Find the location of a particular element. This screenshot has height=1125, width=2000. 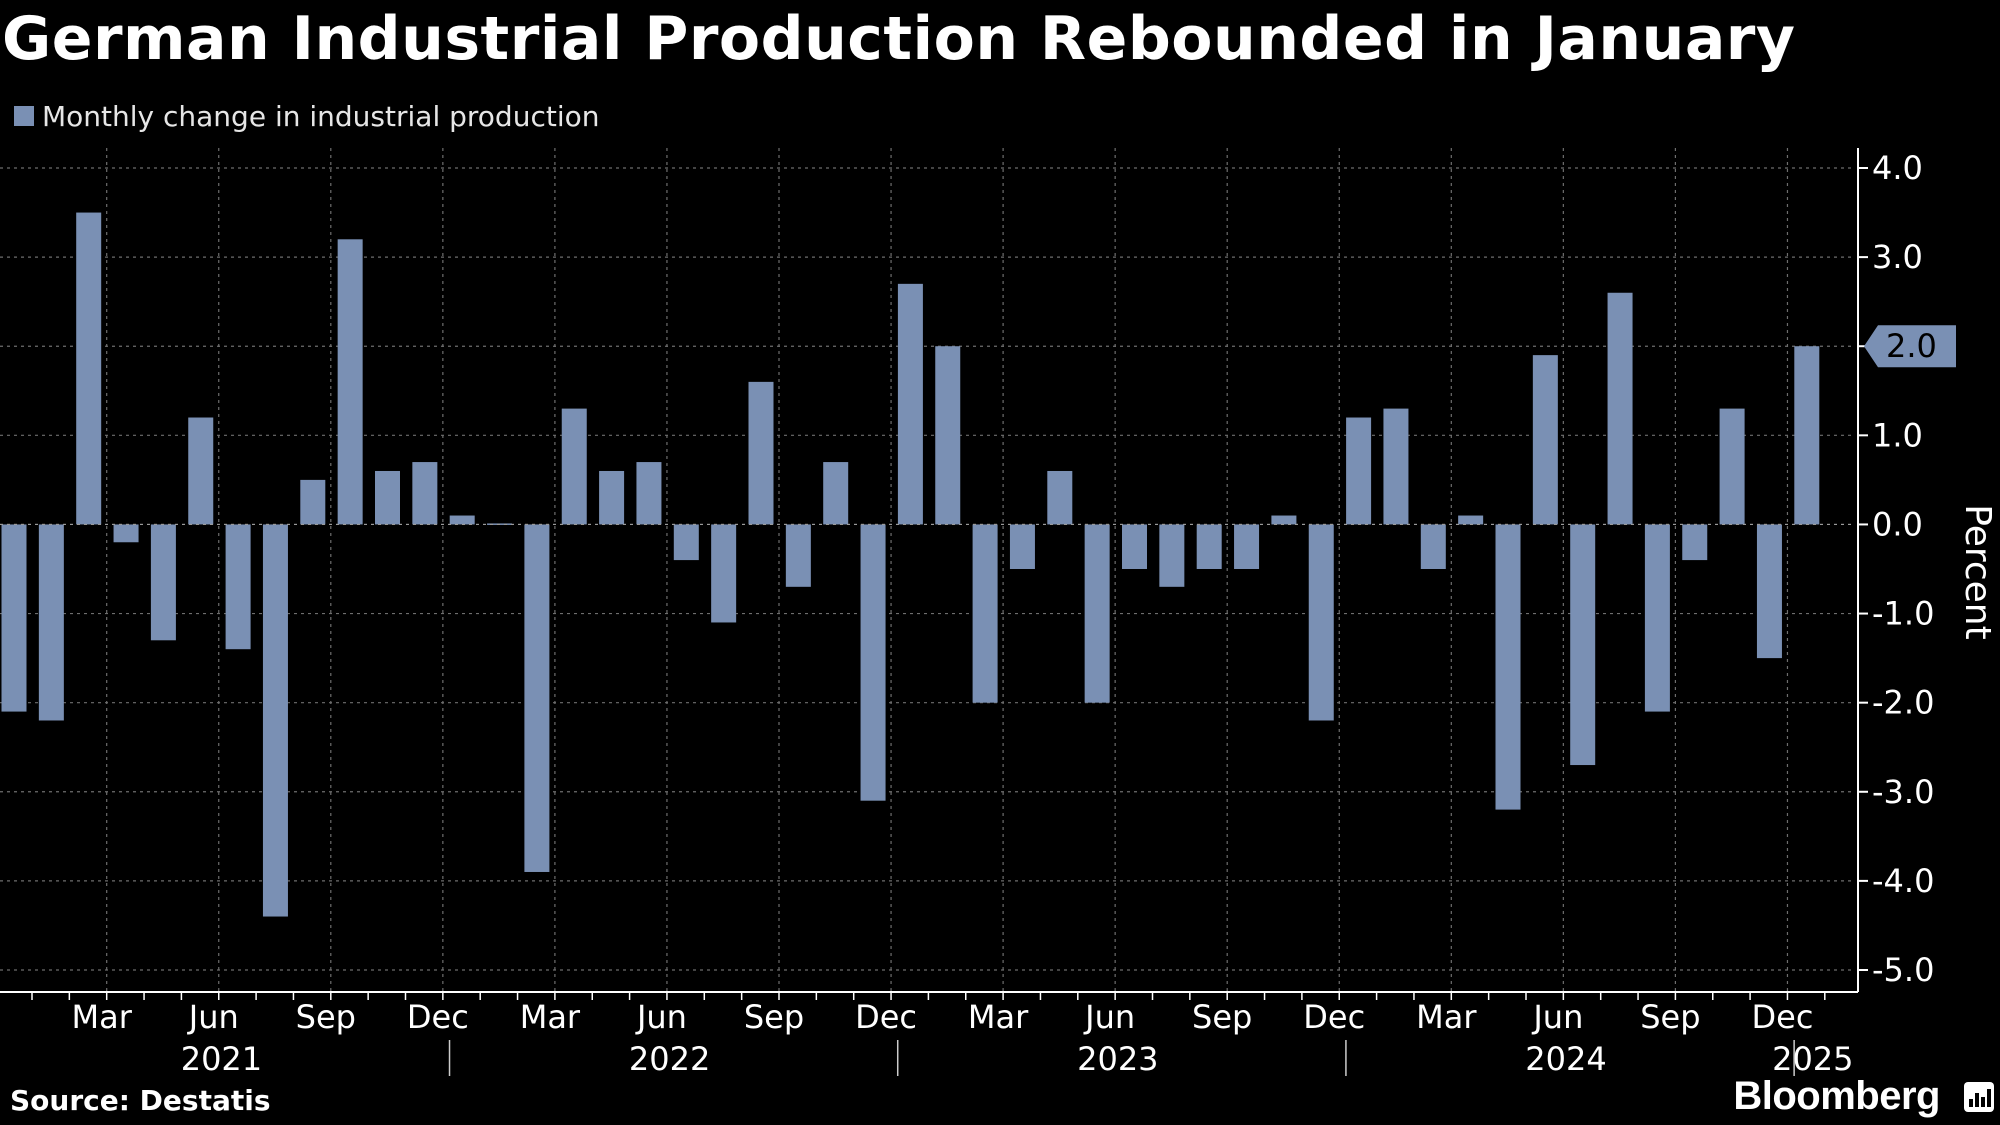

y-tick-label: -2.0 is located at coordinates (1903, 703).